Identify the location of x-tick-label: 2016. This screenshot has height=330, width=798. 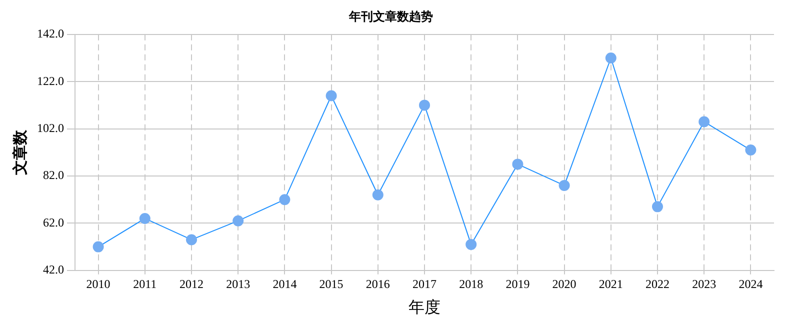
(378, 283).